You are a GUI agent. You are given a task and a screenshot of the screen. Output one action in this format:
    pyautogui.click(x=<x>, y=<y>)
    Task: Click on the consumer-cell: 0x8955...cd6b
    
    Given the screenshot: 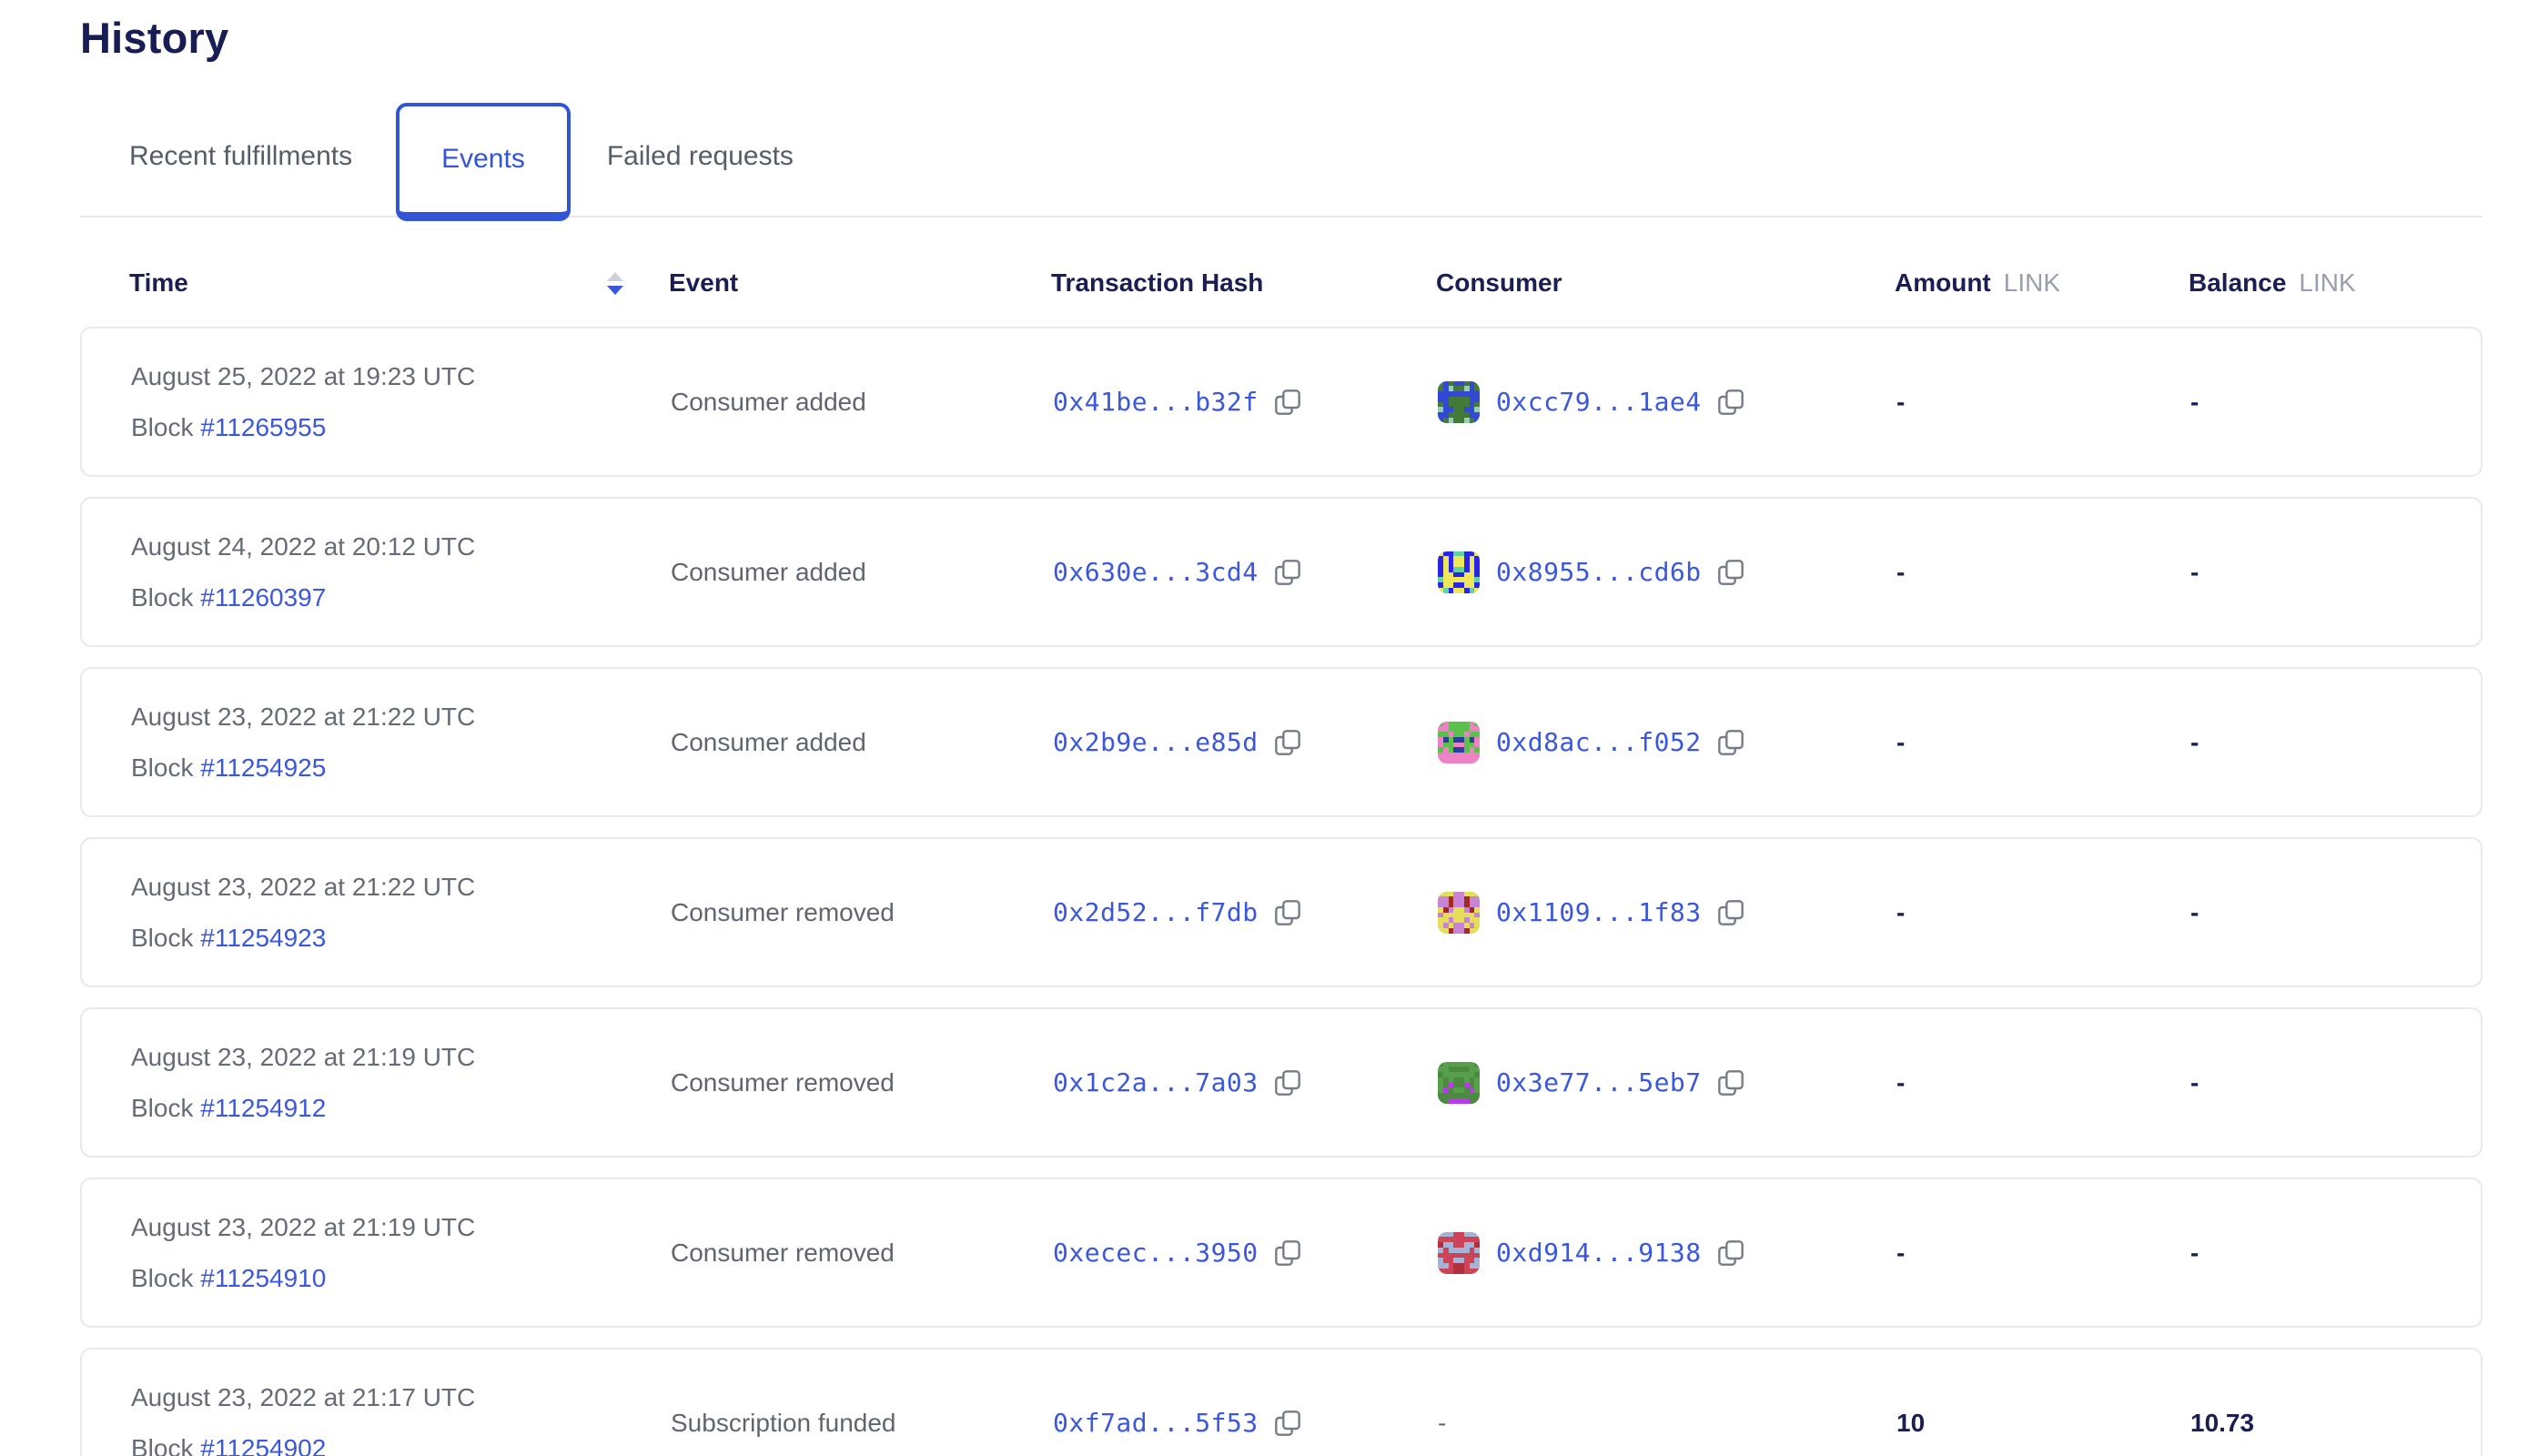 What is the action you would take?
    pyautogui.click(x=1667, y=572)
    